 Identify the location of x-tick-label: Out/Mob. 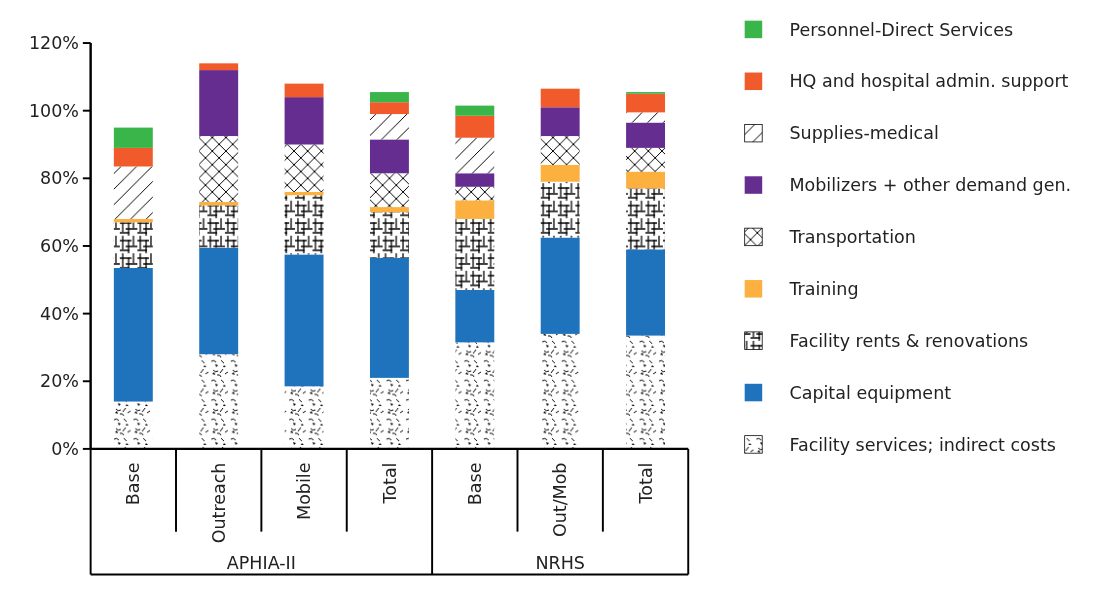
(560, 500).